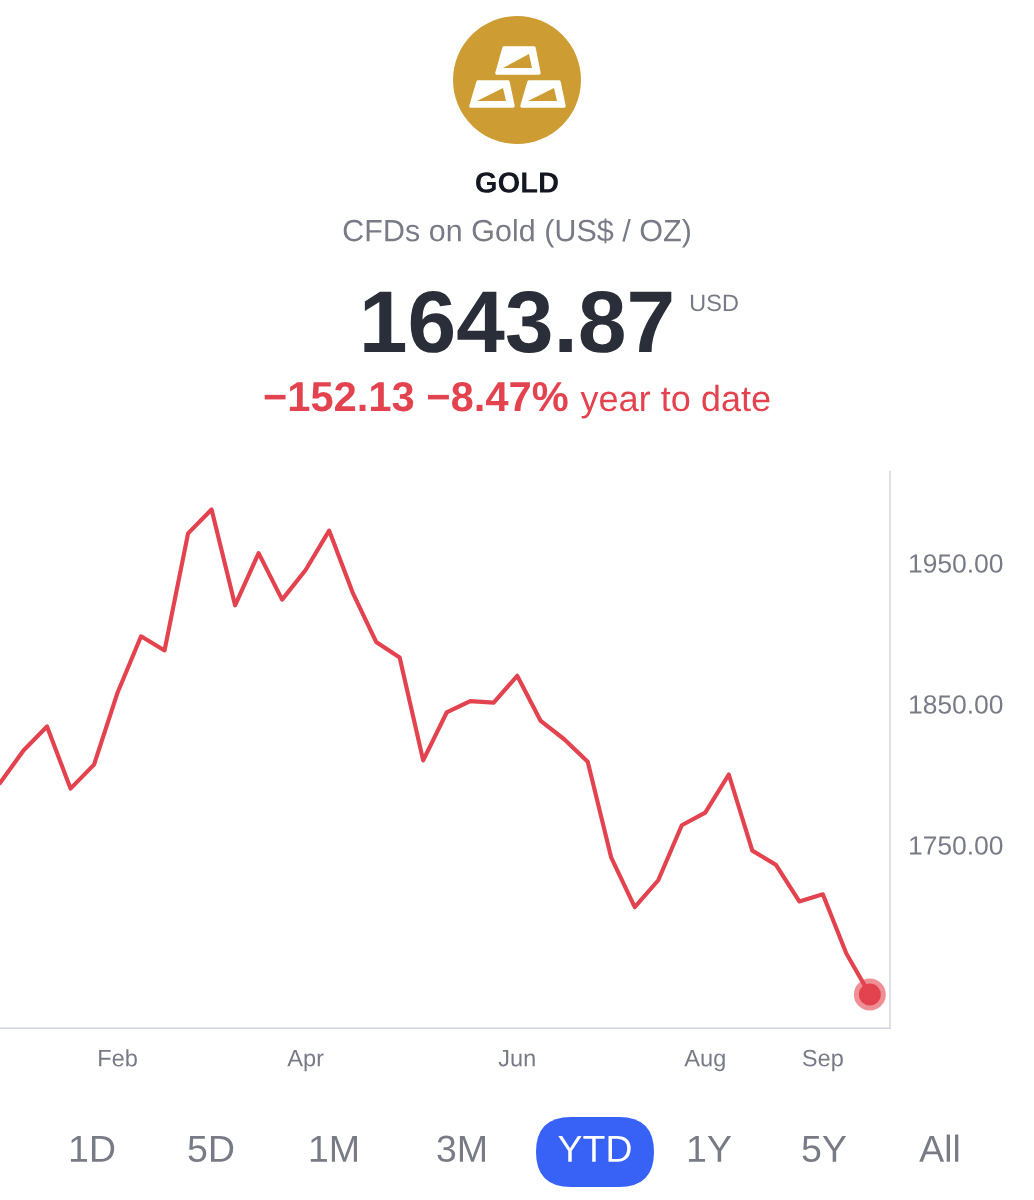  I want to click on text: 1643.87, so click(518, 321).